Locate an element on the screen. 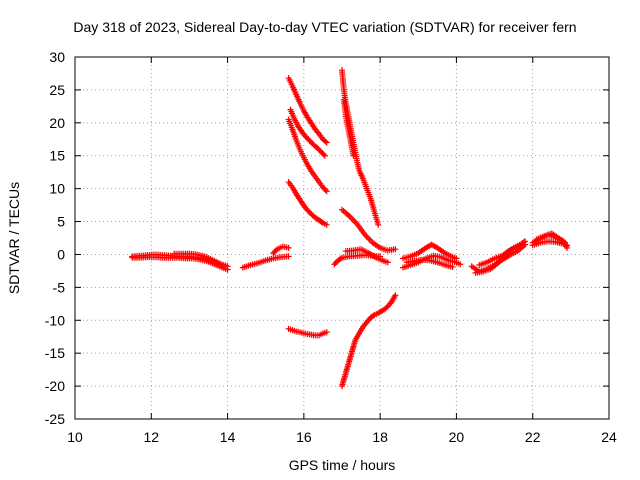 The image size is (640, 480). y-tick-label: -25 is located at coordinates (55, 419).